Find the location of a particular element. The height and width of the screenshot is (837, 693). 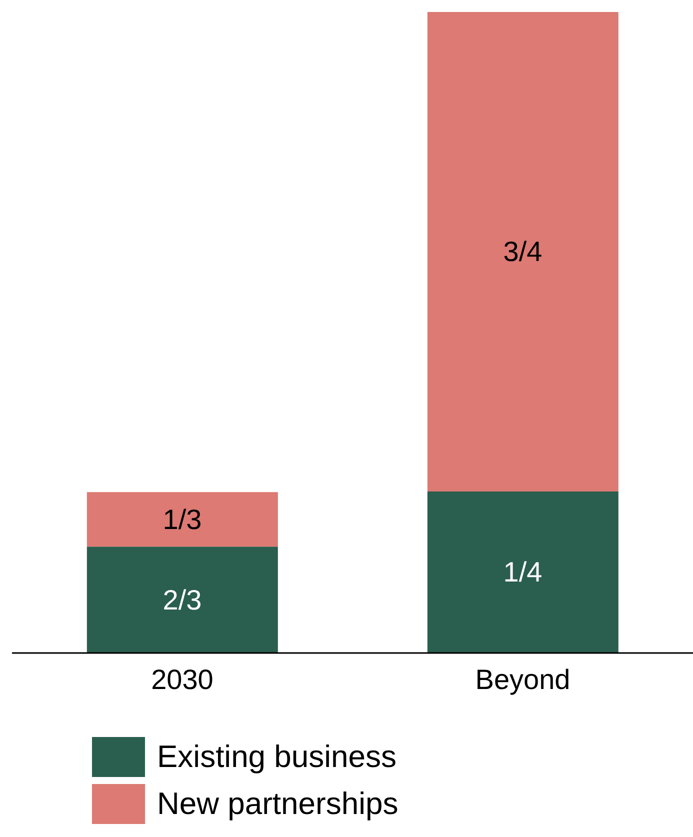

annotation: 1/3 is located at coordinates (182, 519).